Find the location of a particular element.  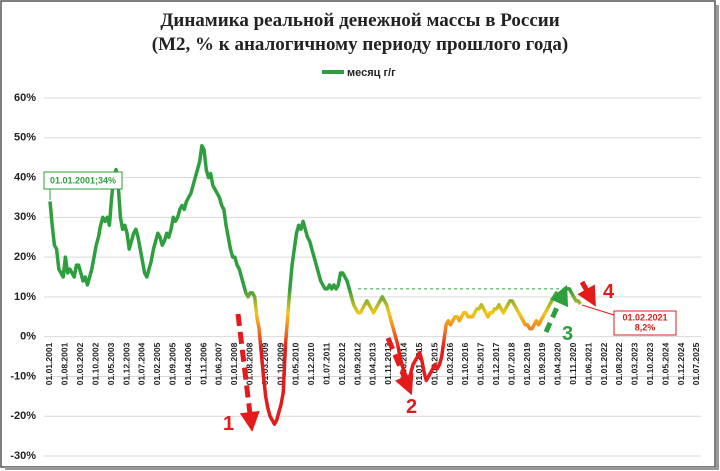

y-tick-label: 40% is located at coordinates (25, 177).